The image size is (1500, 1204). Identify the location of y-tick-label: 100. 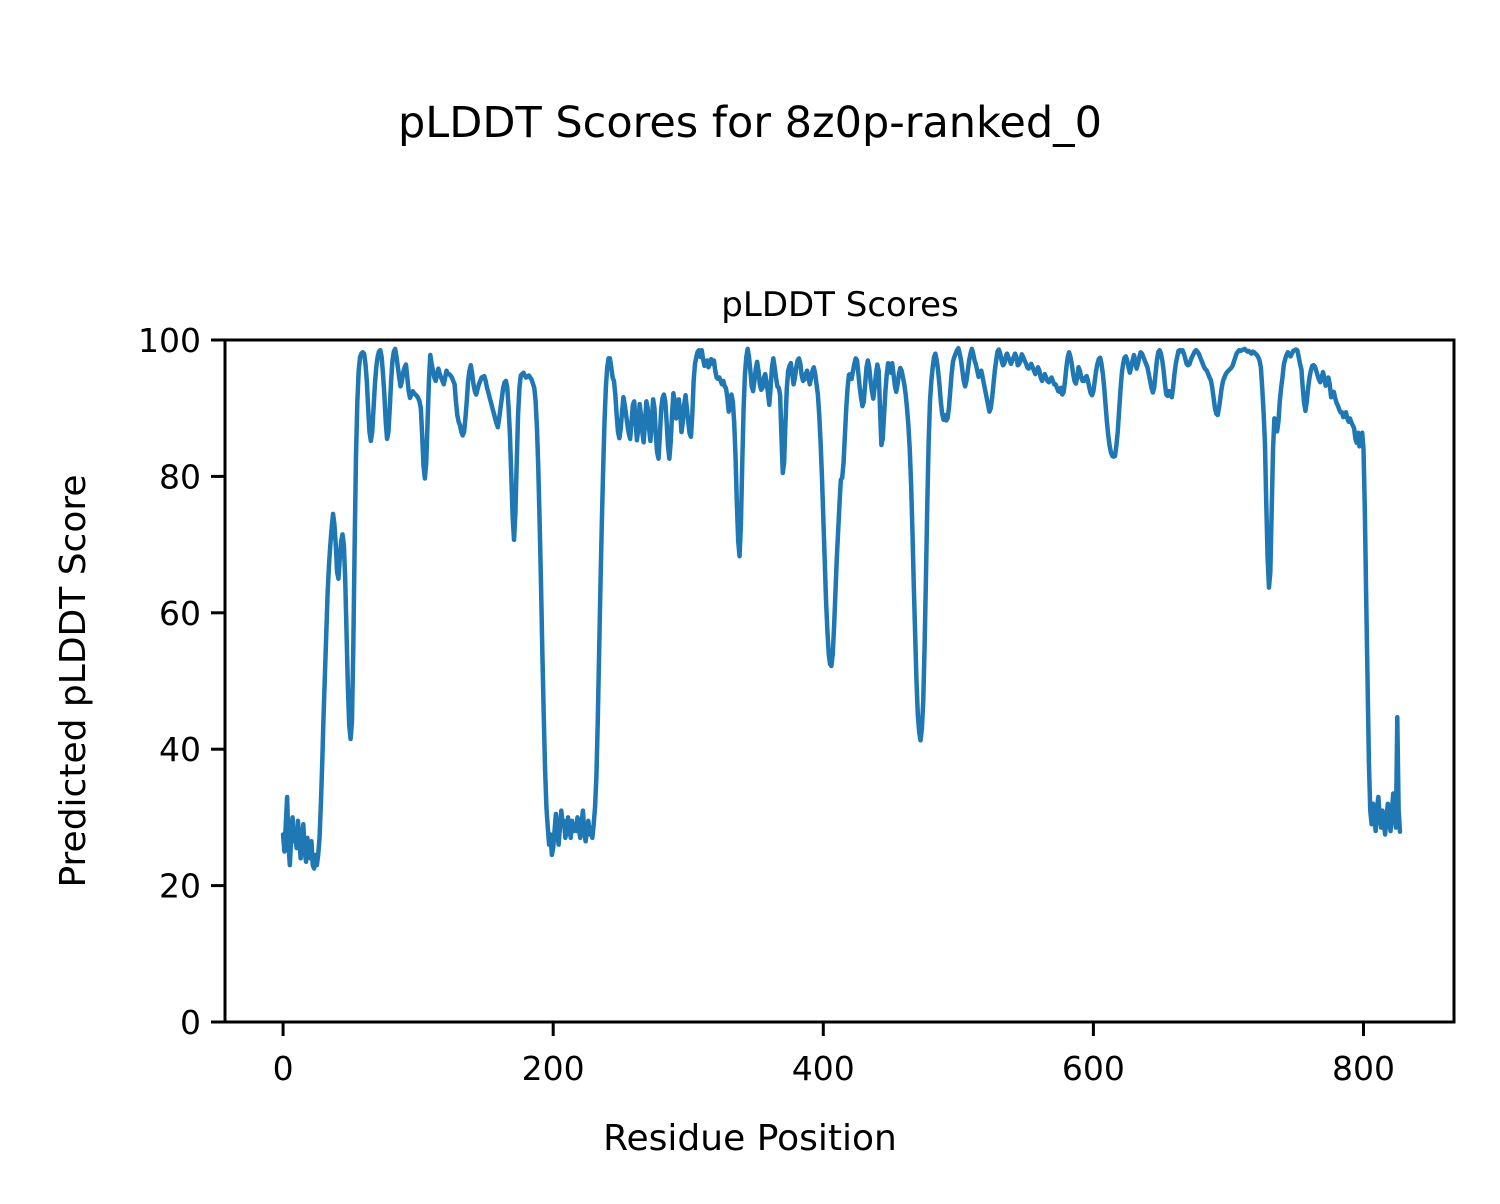
(169, 340).